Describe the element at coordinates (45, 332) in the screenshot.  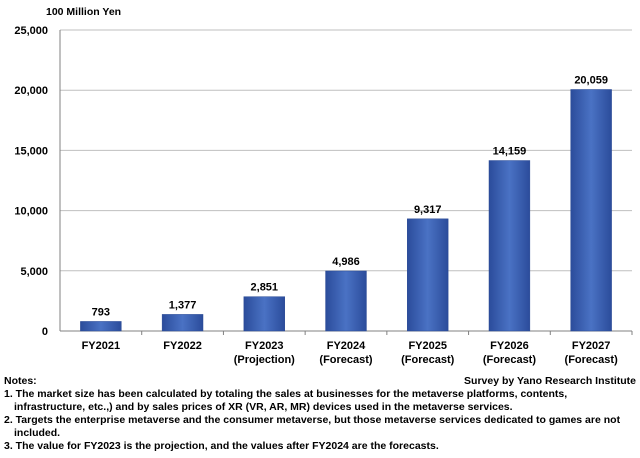
I see `y-tick-label: 0` at that location.